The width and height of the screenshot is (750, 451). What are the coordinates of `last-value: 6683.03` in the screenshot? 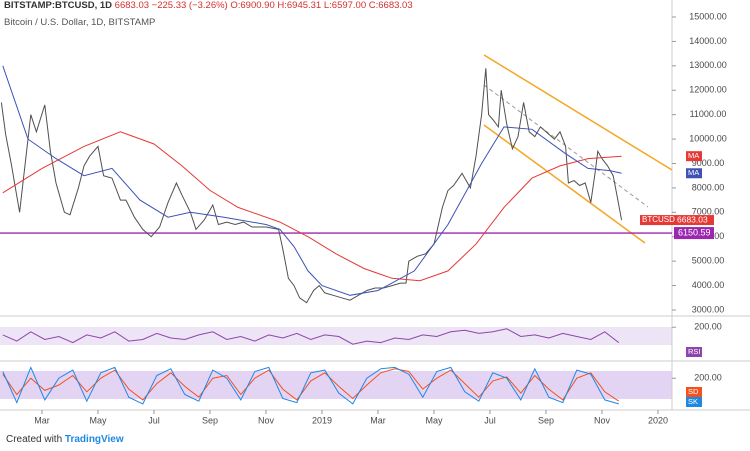 It's located at (692, 219).